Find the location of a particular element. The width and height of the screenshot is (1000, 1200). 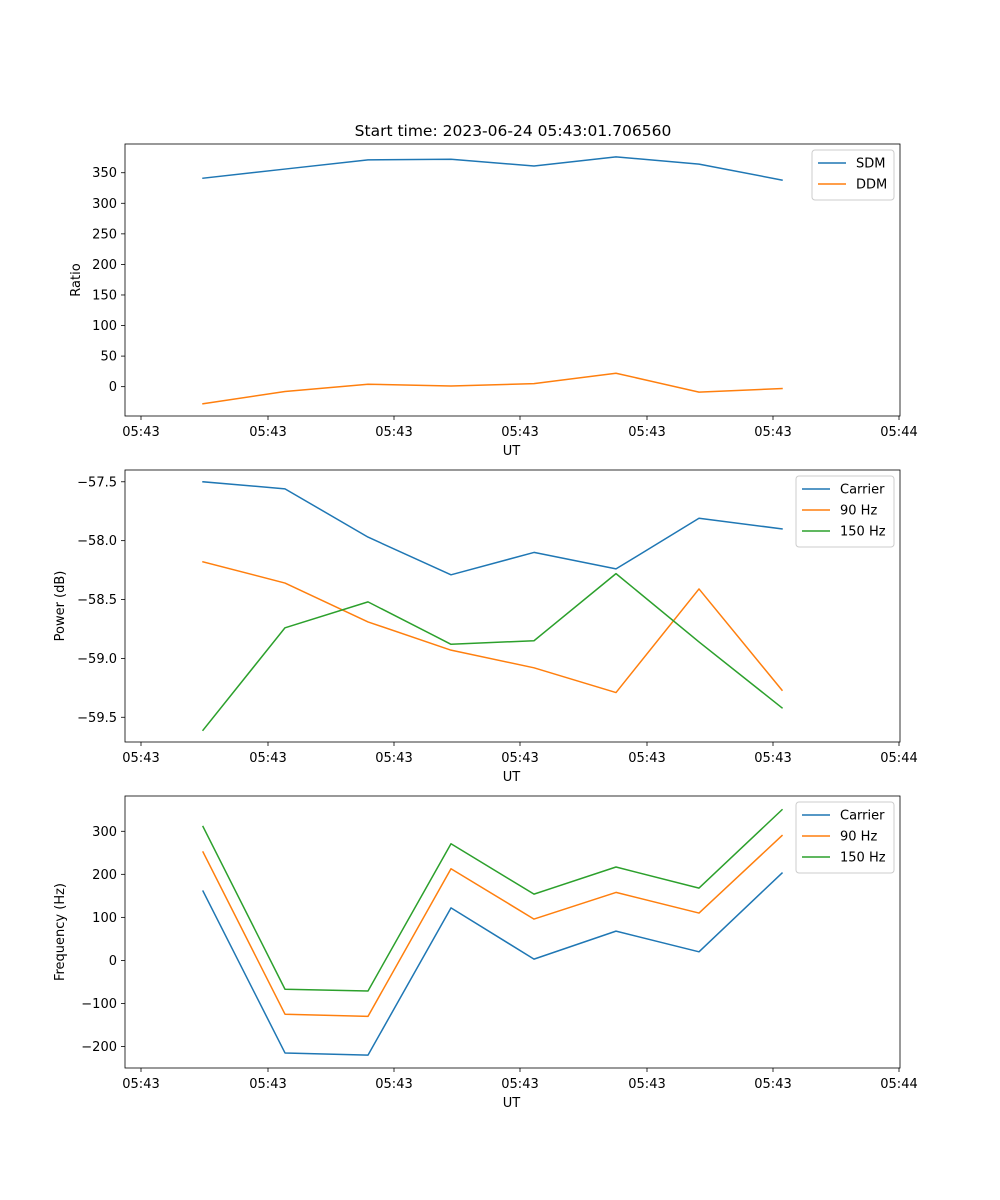

series-line-ddm is located at coordinates (492, 388).